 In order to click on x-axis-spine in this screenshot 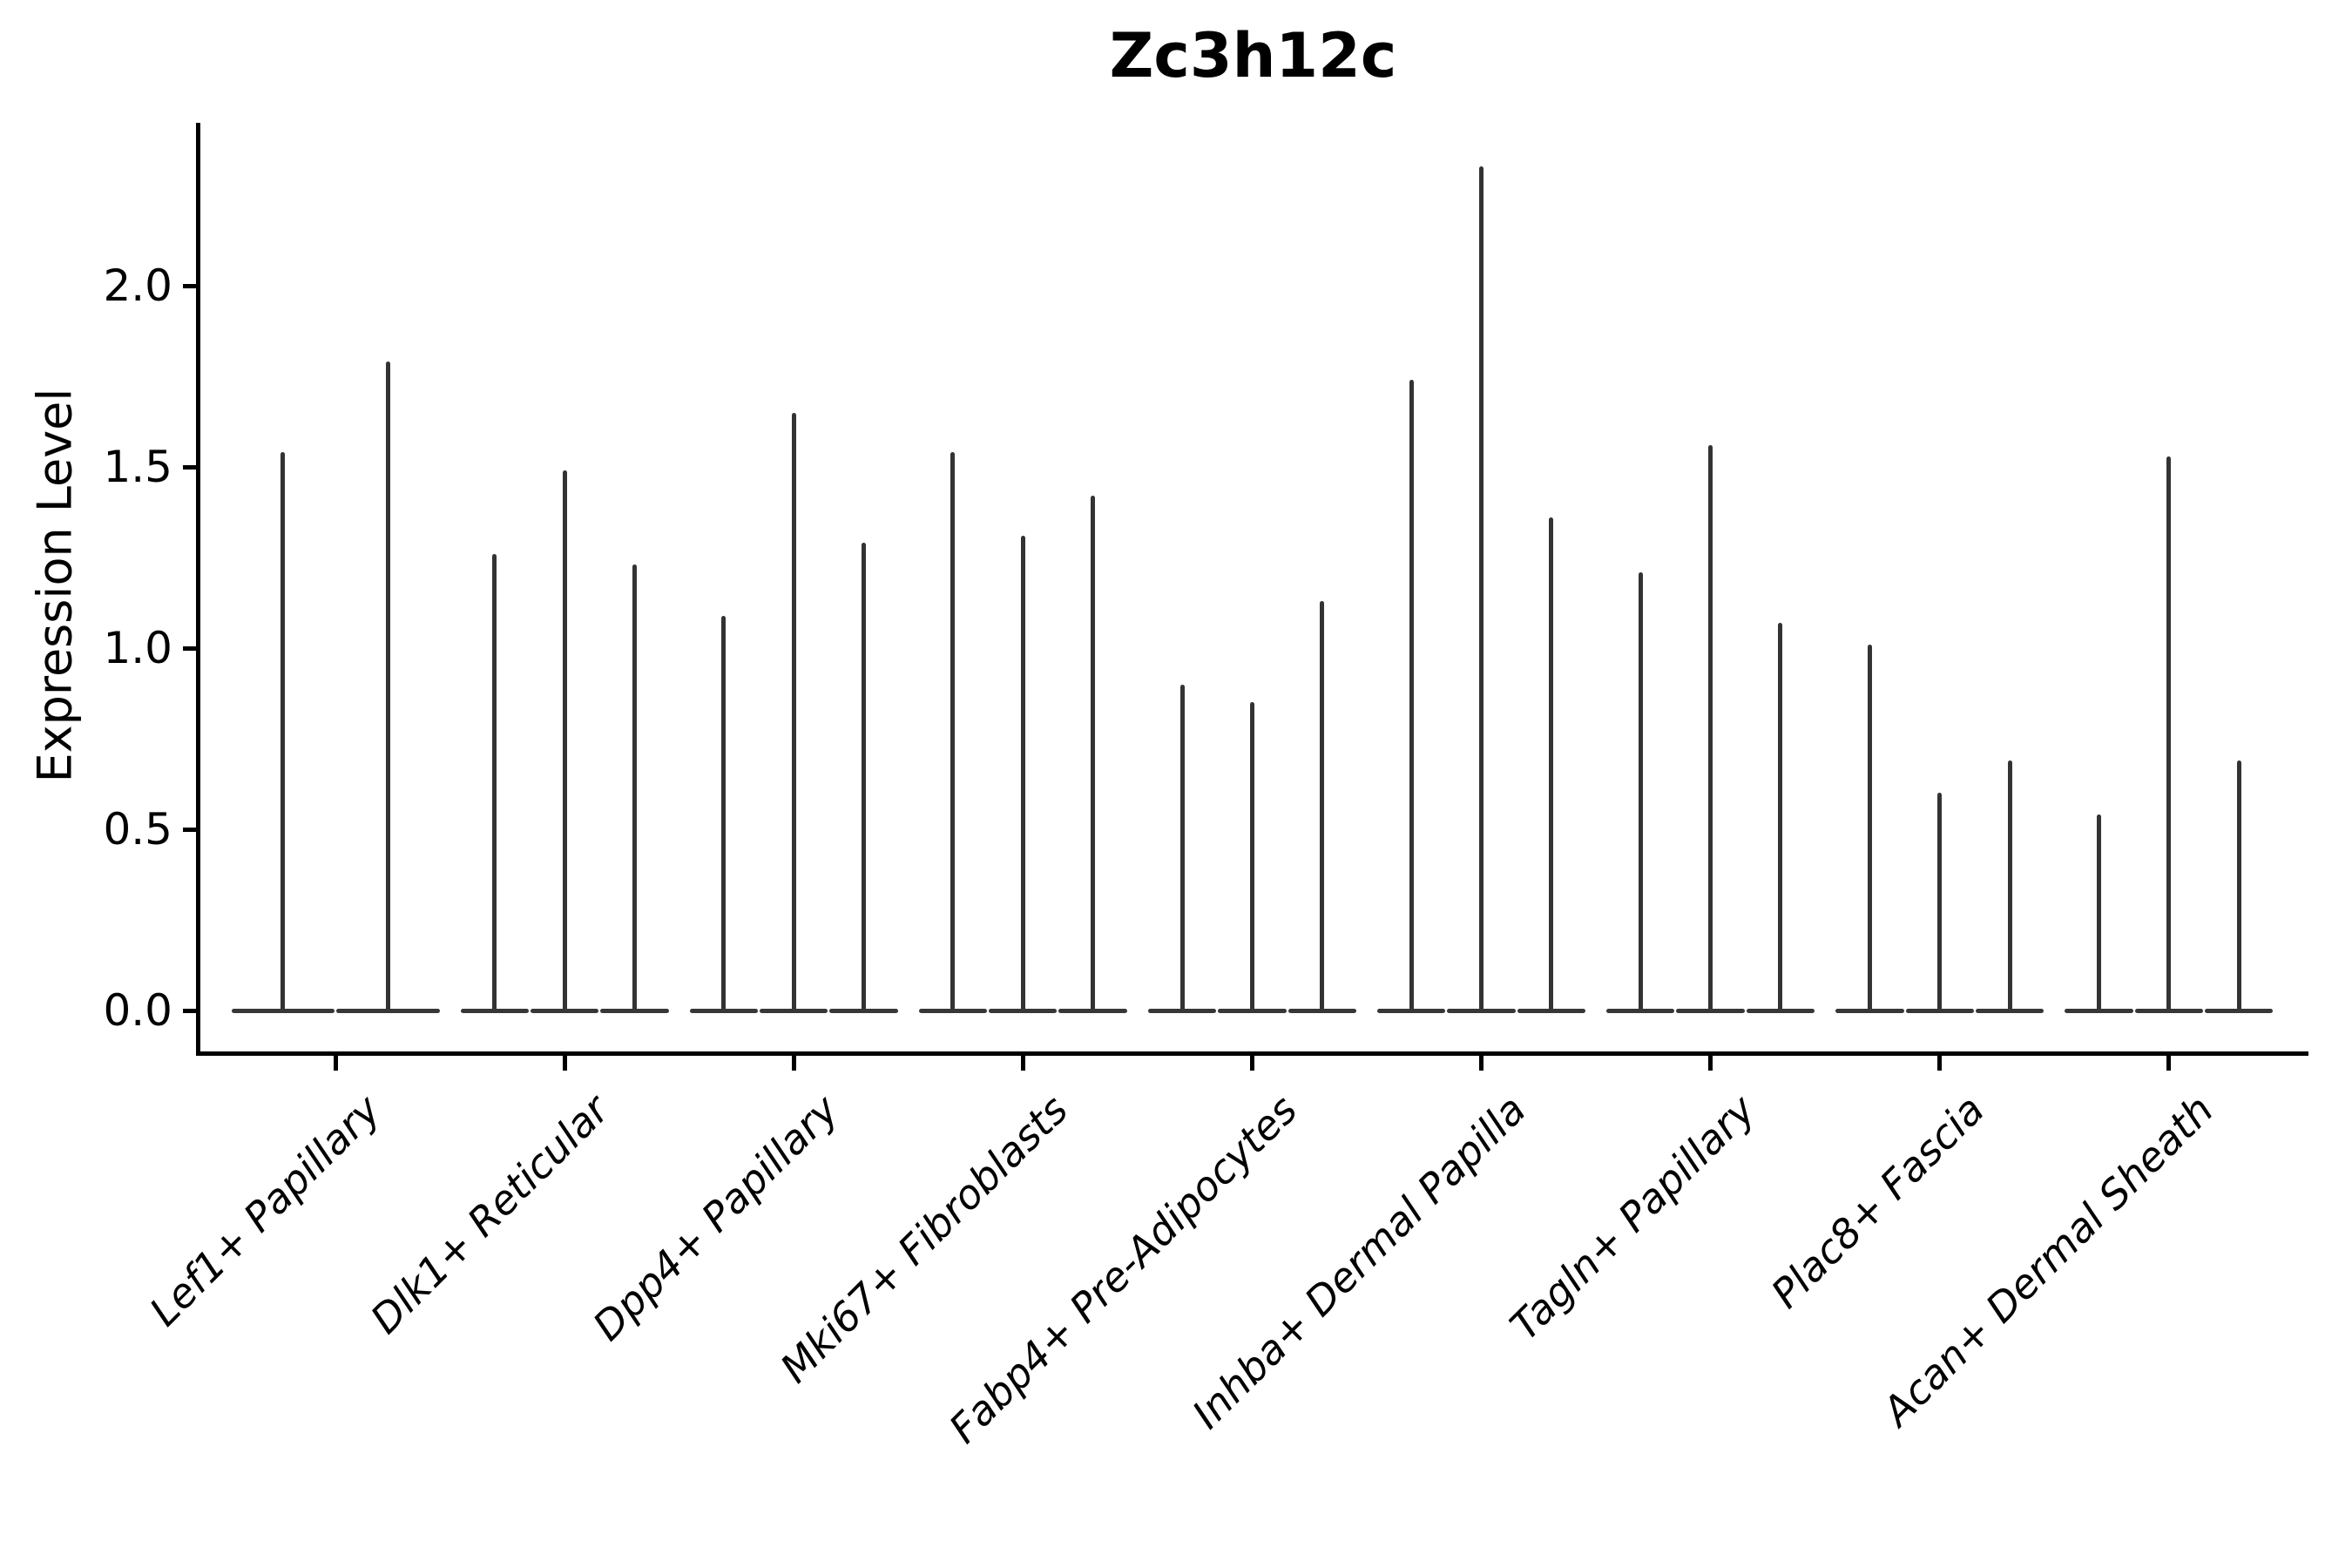, I will do `click(1252, 1054)`.